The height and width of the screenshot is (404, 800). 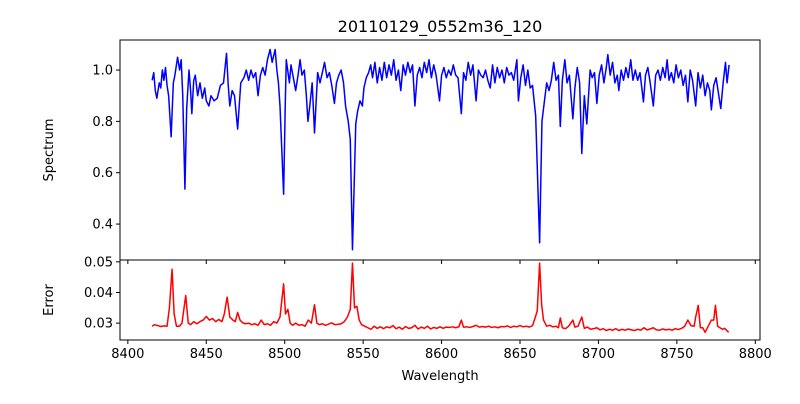 I want to click on spectrum-ytick-label: 0.6, so click(x=102, y=173).